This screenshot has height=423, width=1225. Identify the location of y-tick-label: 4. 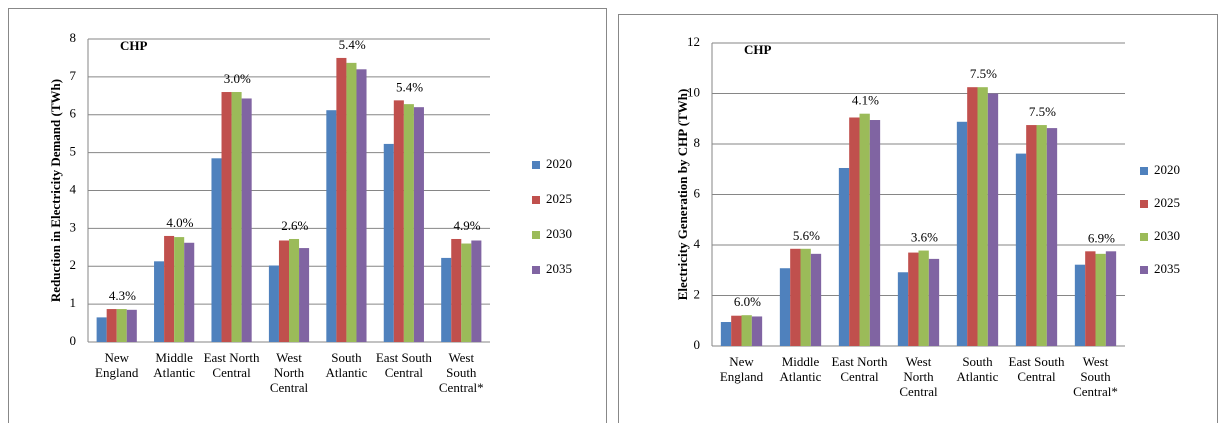
(697, 243).